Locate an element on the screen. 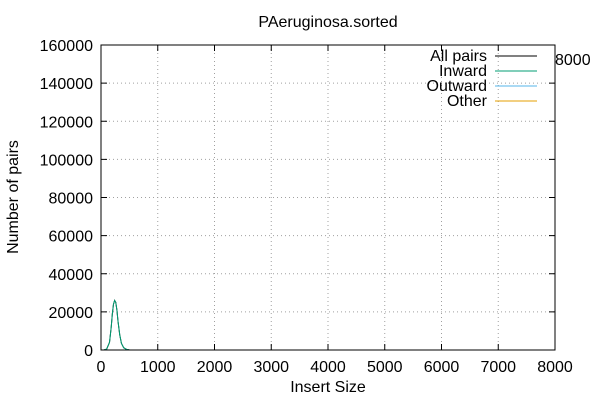 The image size is (600, 400). legend-label-outward: Outward is located at coordinates (457, 86).